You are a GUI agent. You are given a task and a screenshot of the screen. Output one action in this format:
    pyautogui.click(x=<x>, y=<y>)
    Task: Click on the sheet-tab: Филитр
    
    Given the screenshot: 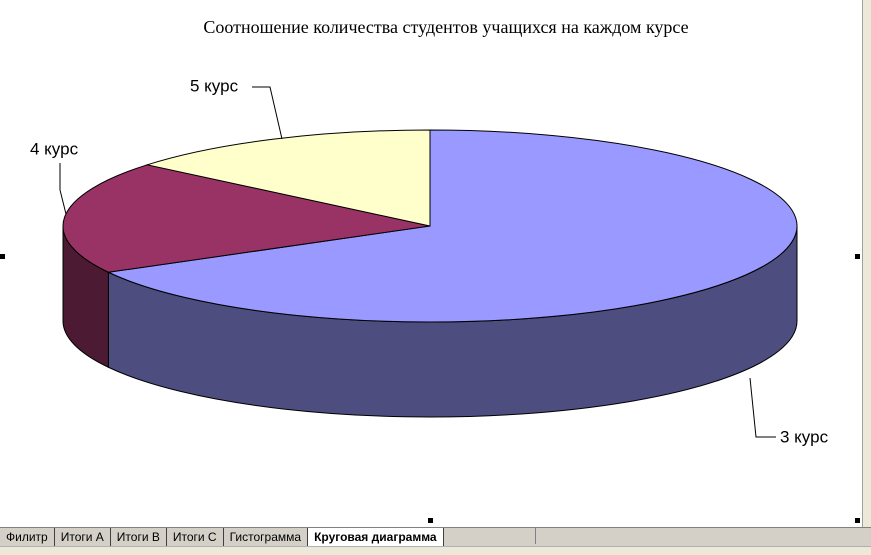 What is the action you would take?
    pyautogui.click(x=27, y=537)
    